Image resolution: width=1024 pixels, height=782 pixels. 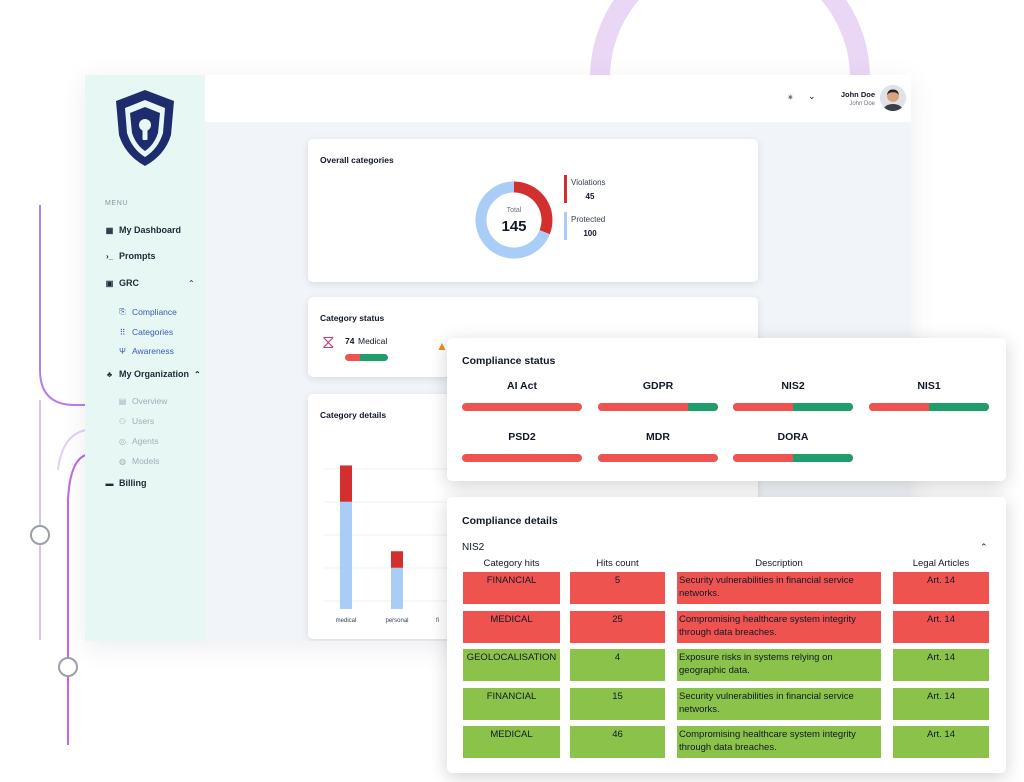 I want to click on cell-hits-count: 15, so click(x=617, y=703).